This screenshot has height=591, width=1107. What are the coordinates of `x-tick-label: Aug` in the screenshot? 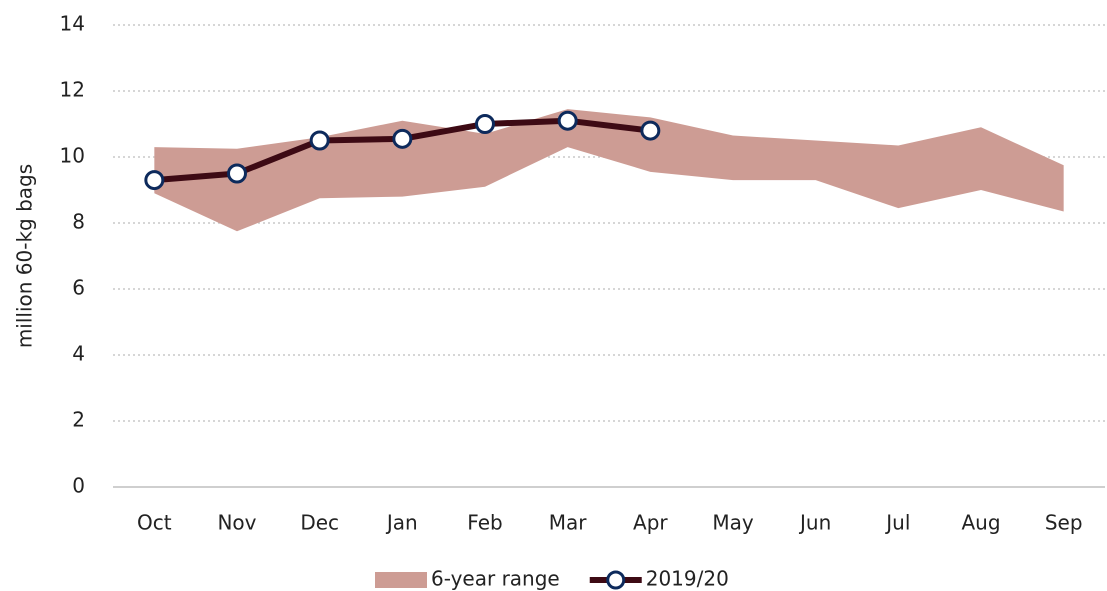 It's located at (980, 523).